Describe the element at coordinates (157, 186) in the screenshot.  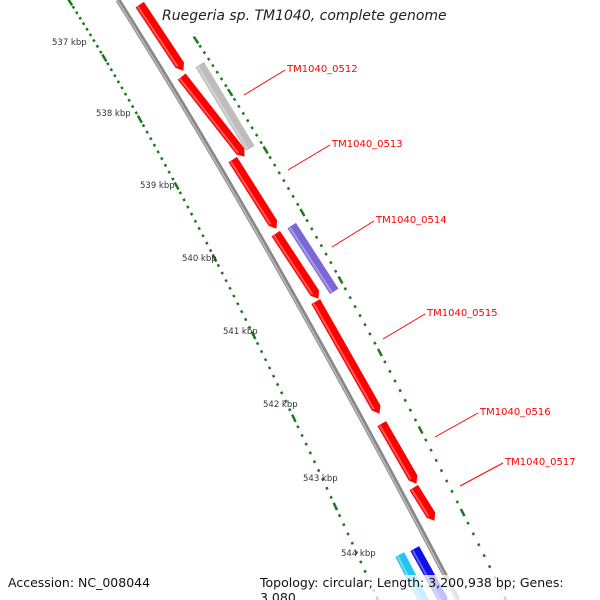
I see `tick-label: 539 kbp` at that location.